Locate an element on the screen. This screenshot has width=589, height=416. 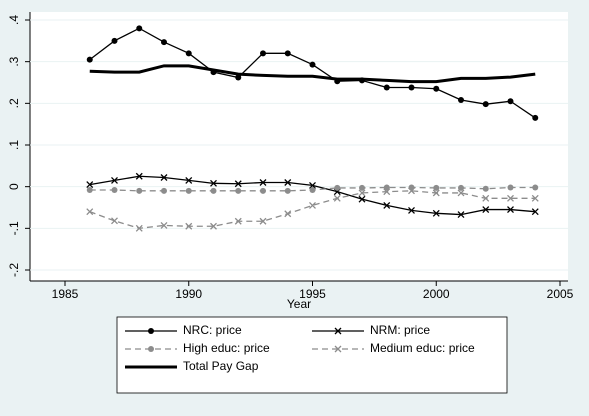
legend-label: Medium educ: price is located at coordinates (422, 348).